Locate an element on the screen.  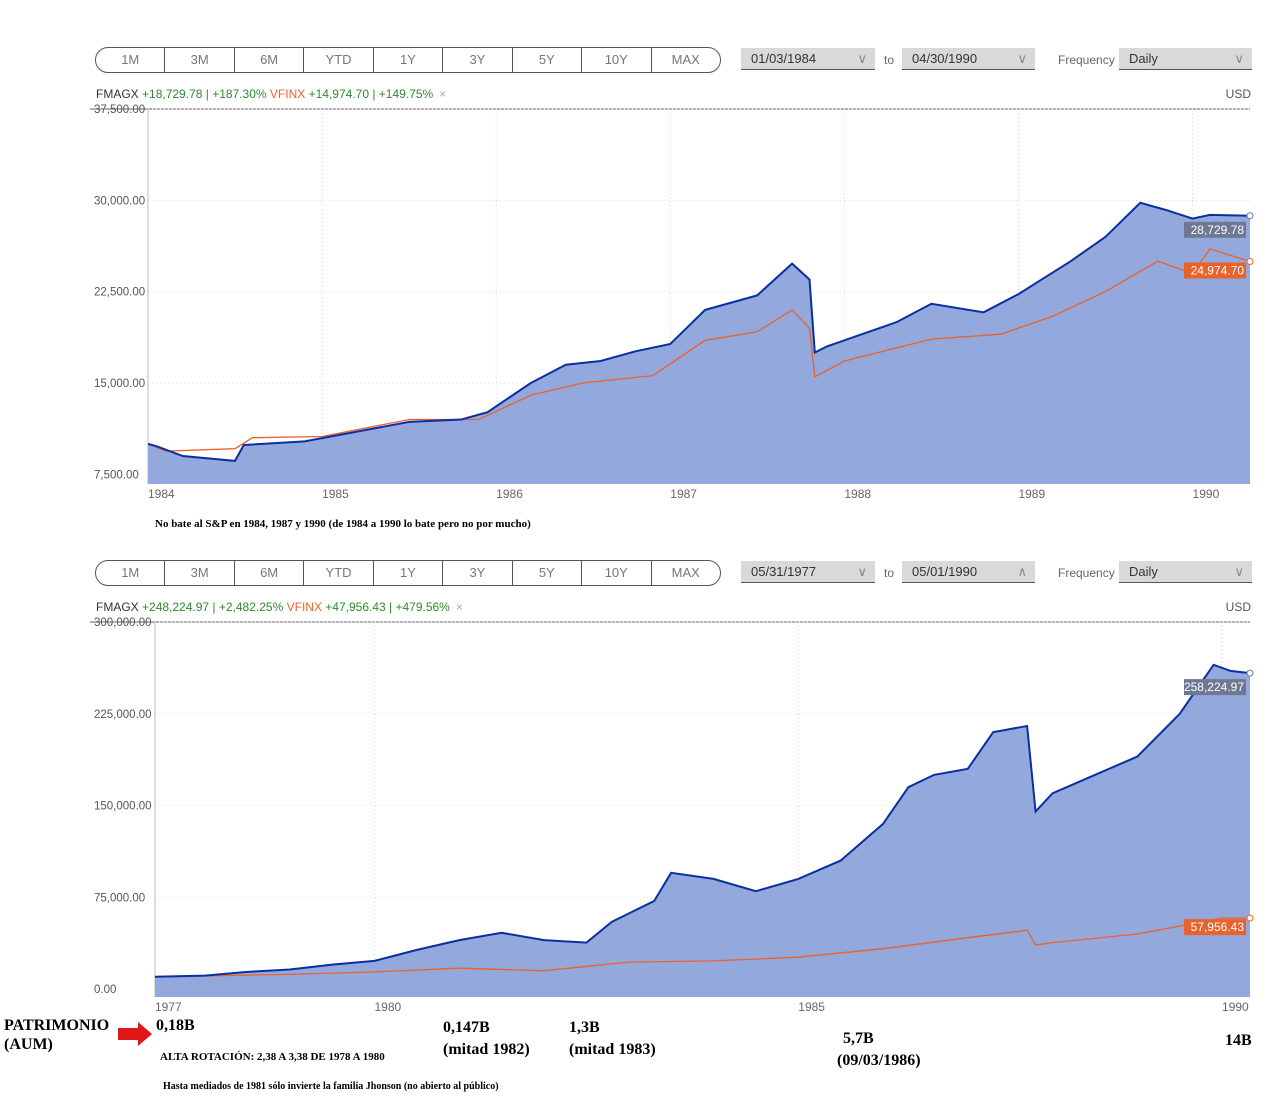
vfinx-last-value: 57,956.43 is located at coordinates (1218, 927).